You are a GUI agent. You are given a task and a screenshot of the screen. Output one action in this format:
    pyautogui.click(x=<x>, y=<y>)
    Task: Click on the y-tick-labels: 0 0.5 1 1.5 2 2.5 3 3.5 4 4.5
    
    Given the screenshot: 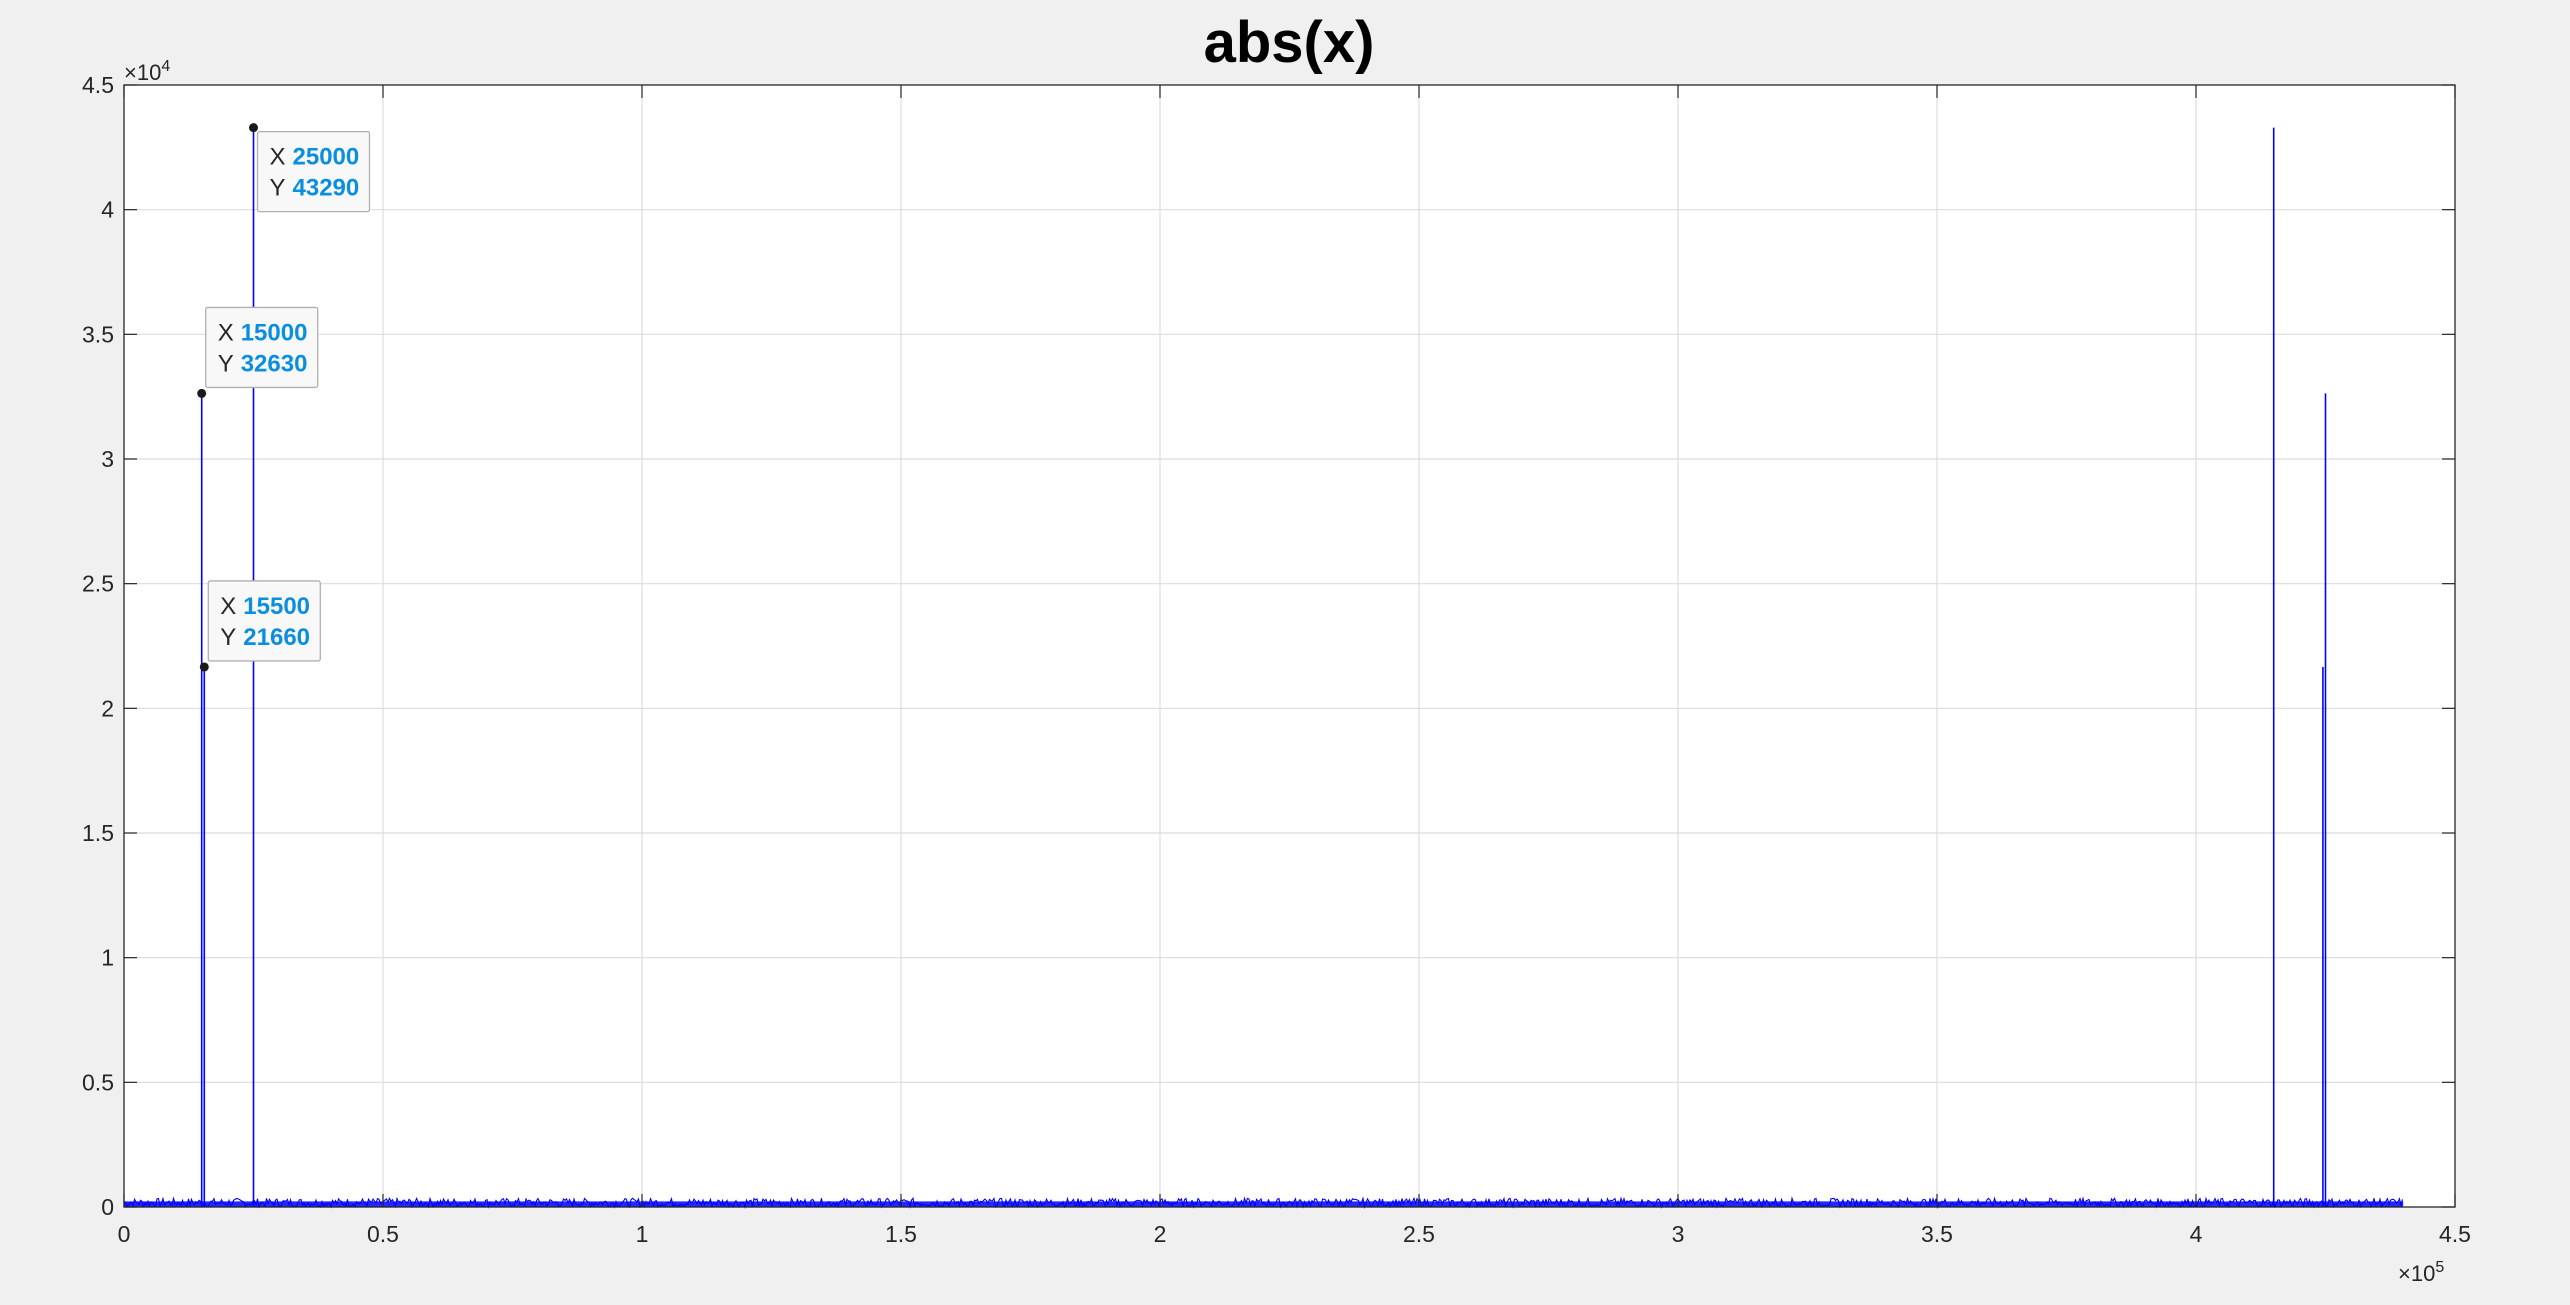 What is the action you would take?
    pyautogui.click(x=98, y=646)
    